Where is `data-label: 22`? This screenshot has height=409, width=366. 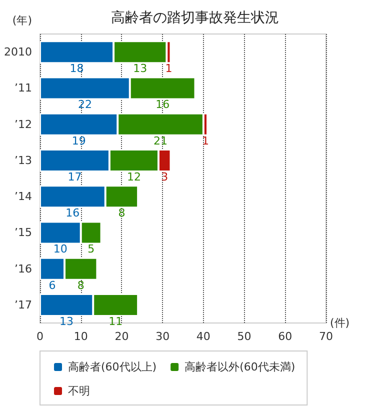
data-label: 22 is located at coordinates (85, 105).